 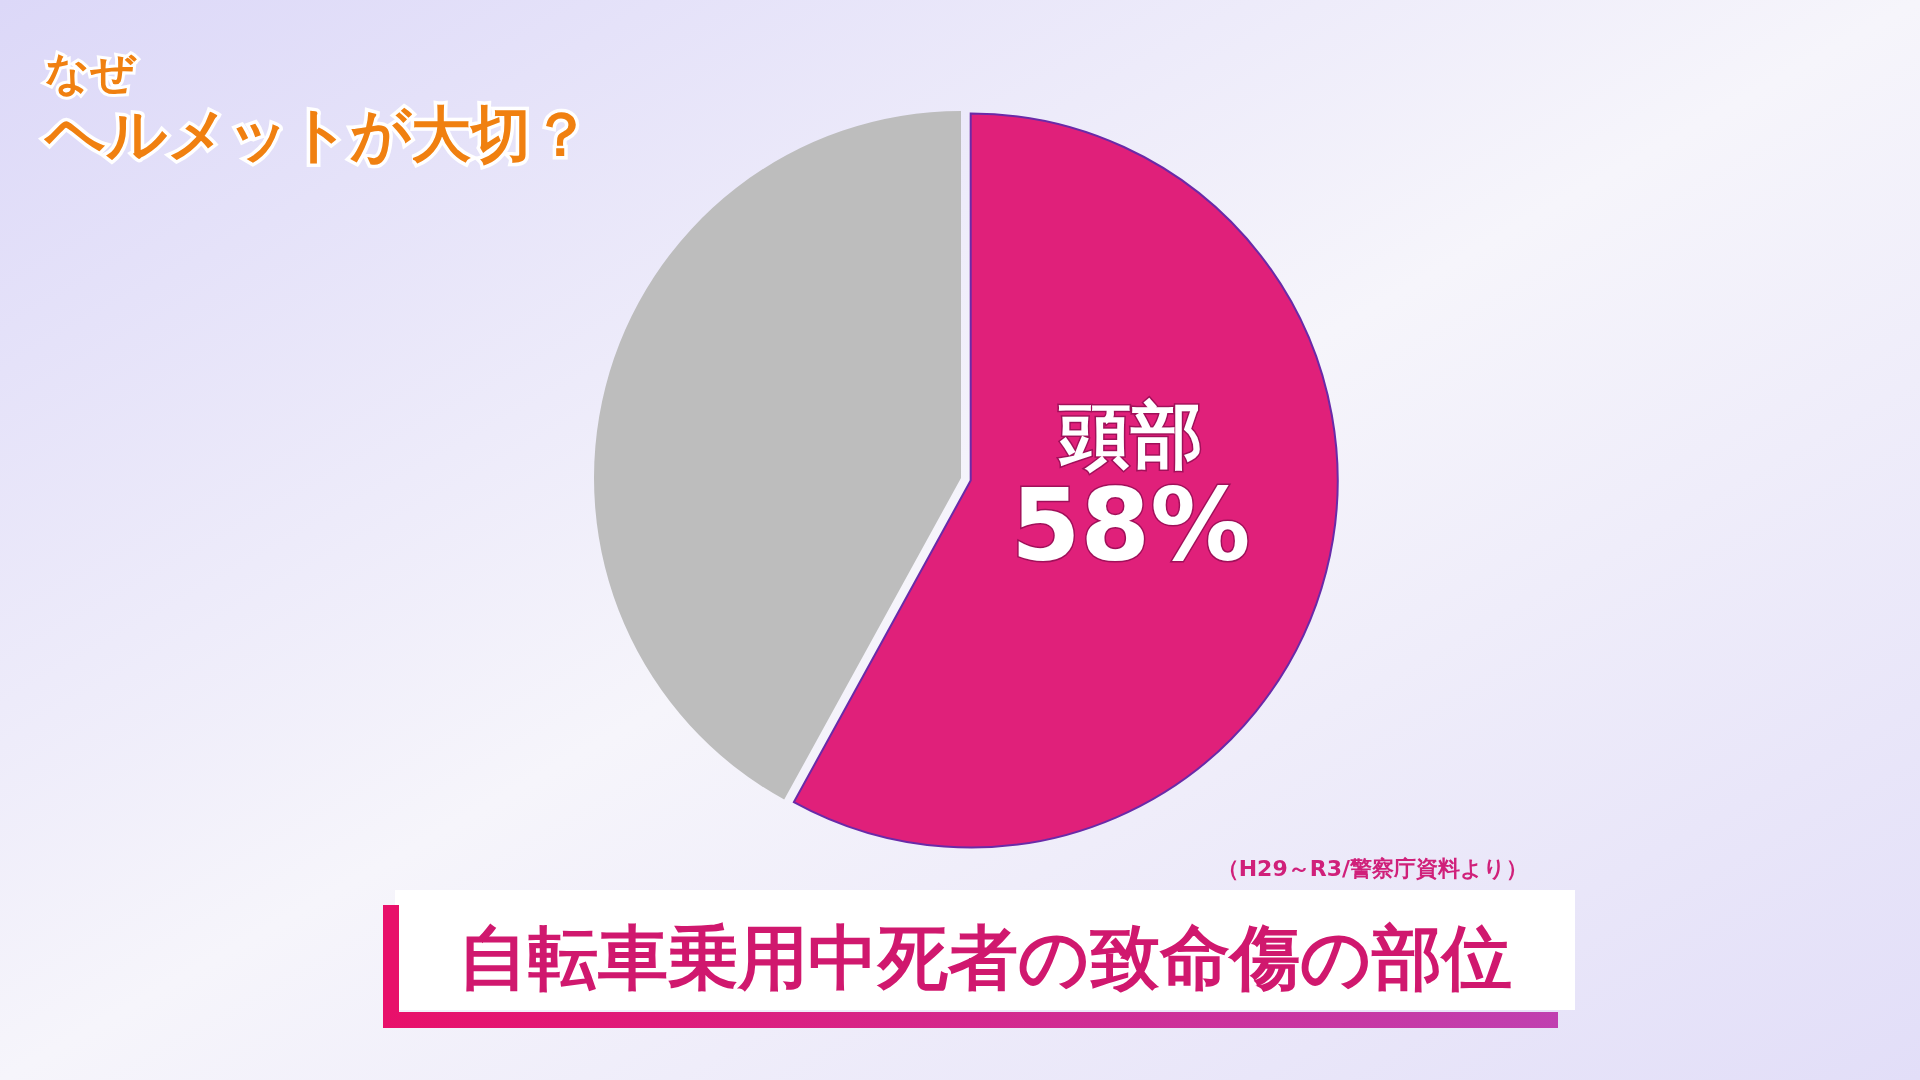 I want to click on text: （H29～R3/警察庁資料より）, so click(x=1372, y=868).